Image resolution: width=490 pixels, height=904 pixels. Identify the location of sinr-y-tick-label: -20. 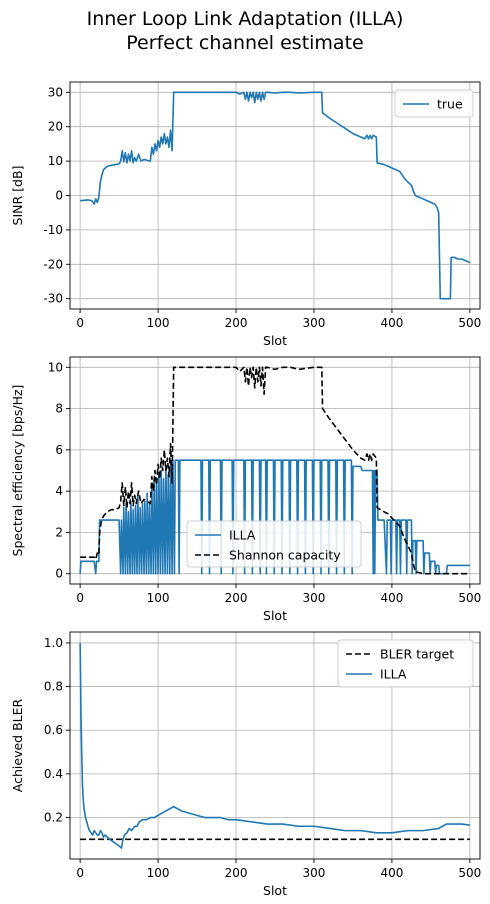
(53, 264).